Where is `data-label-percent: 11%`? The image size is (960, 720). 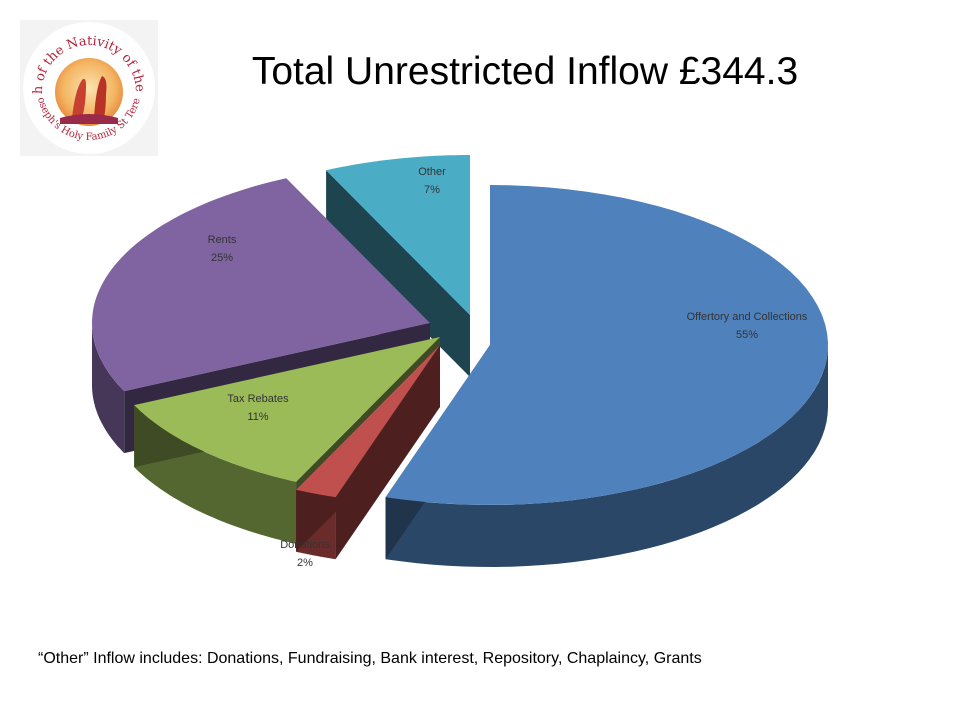 data-label-percent: 11% is located at coordinates (257, 417).